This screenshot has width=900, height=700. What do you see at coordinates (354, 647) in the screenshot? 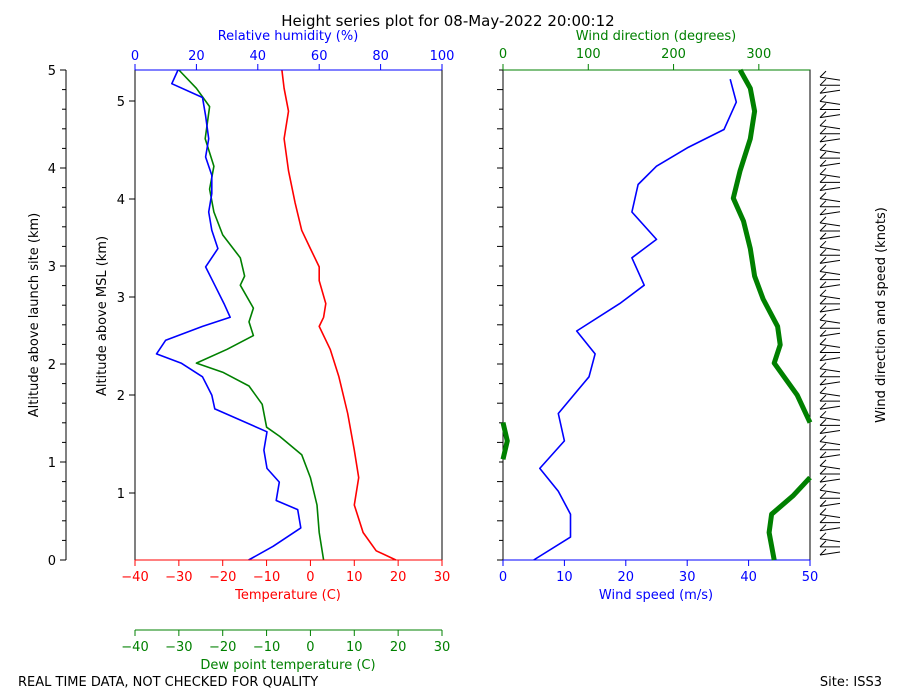
I see `dewpoint-tick-label: 10` at bounding box center [354, 647].